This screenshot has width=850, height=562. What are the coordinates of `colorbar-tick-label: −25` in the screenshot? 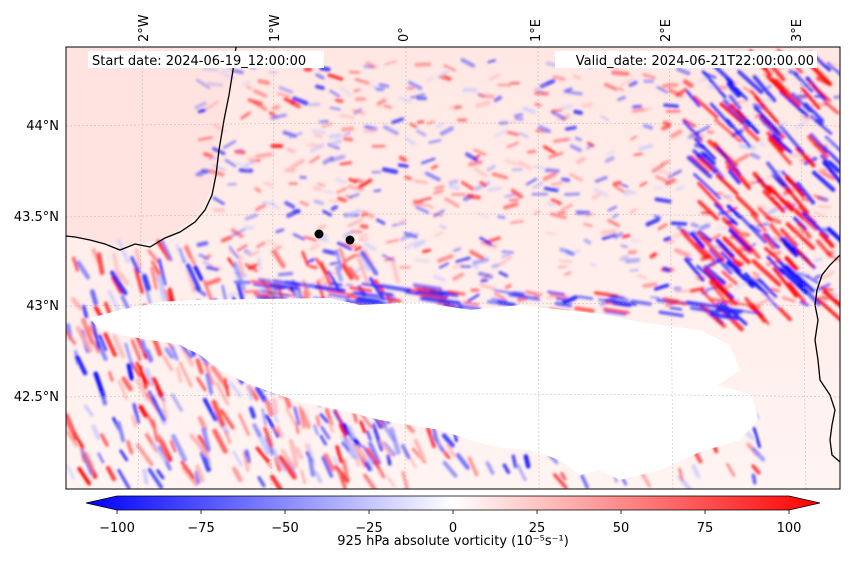 It's located at (368, 528).